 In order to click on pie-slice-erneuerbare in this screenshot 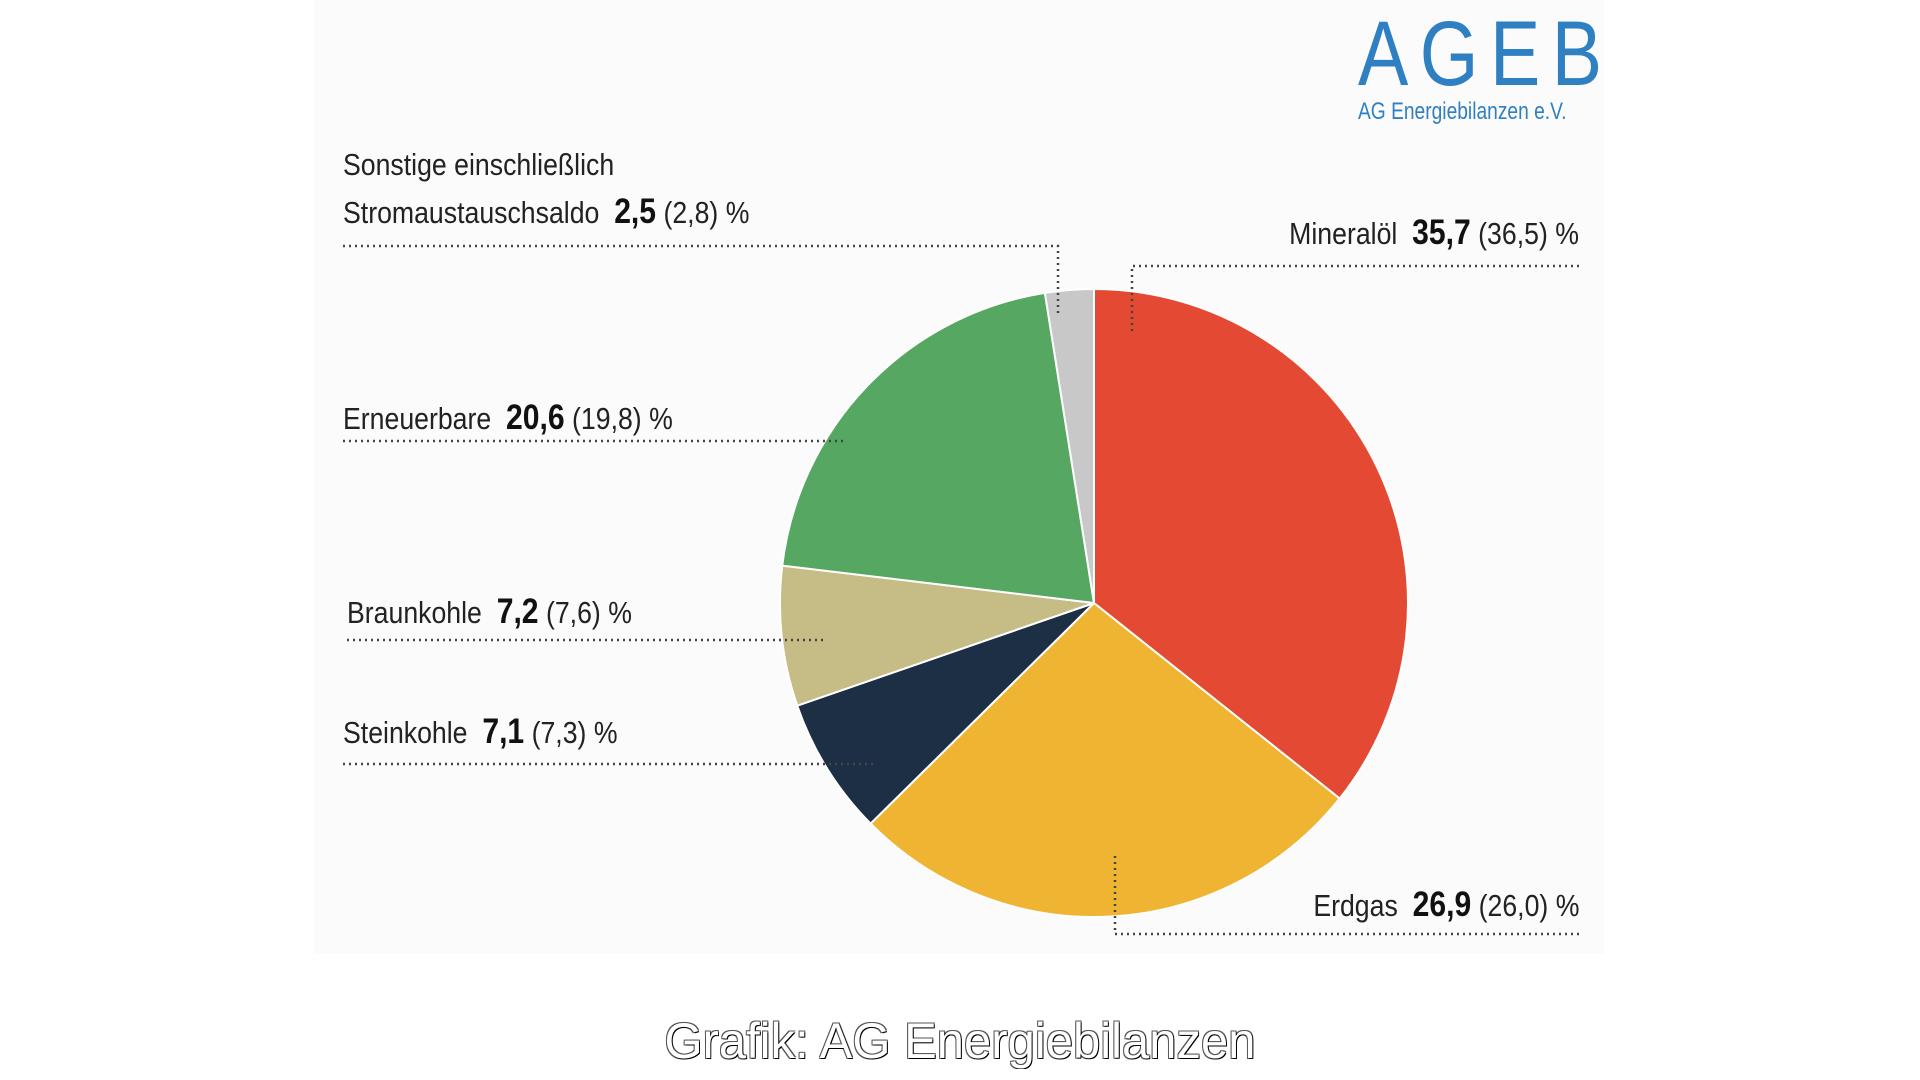, I will do `click(938, 448)`.